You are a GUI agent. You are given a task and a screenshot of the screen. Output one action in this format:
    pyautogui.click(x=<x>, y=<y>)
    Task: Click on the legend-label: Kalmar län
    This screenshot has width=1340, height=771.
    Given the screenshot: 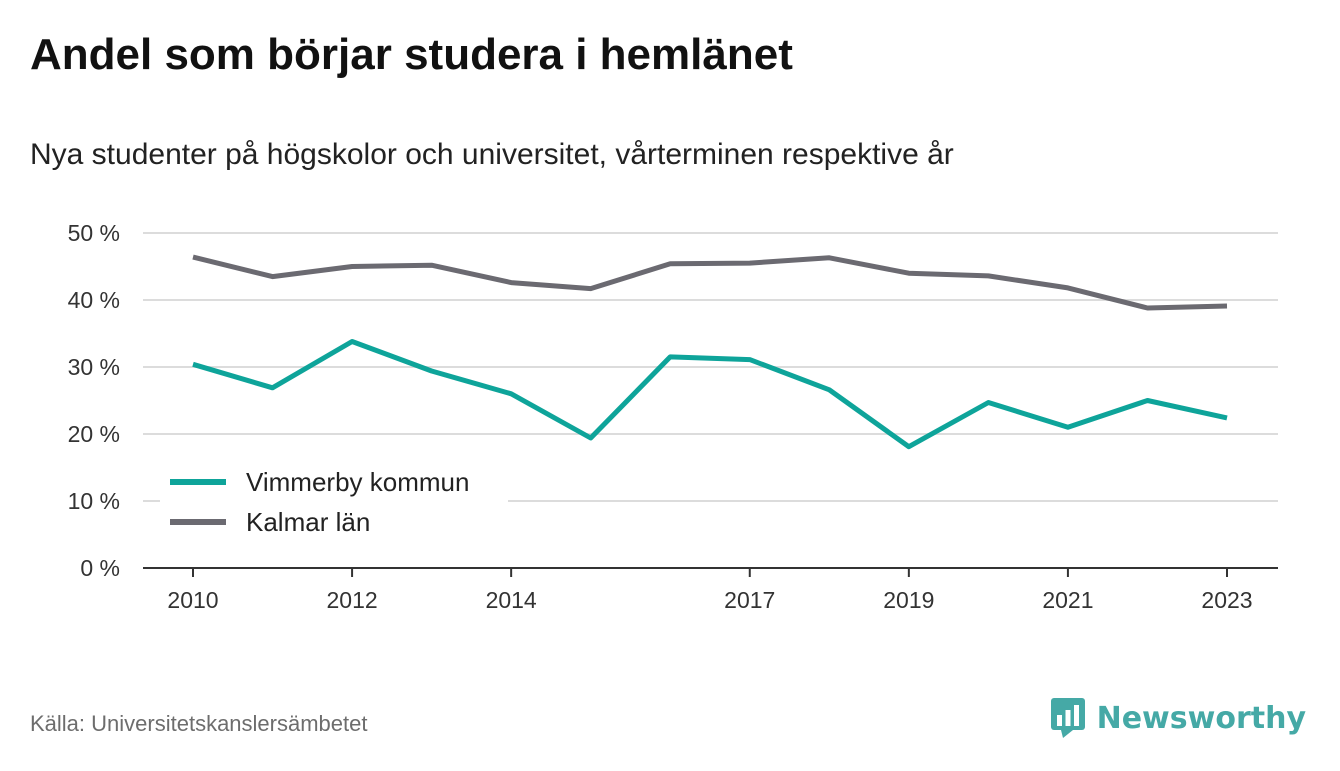 What is the action you would take?
    pyautogui.click(x=308, y=522)
    